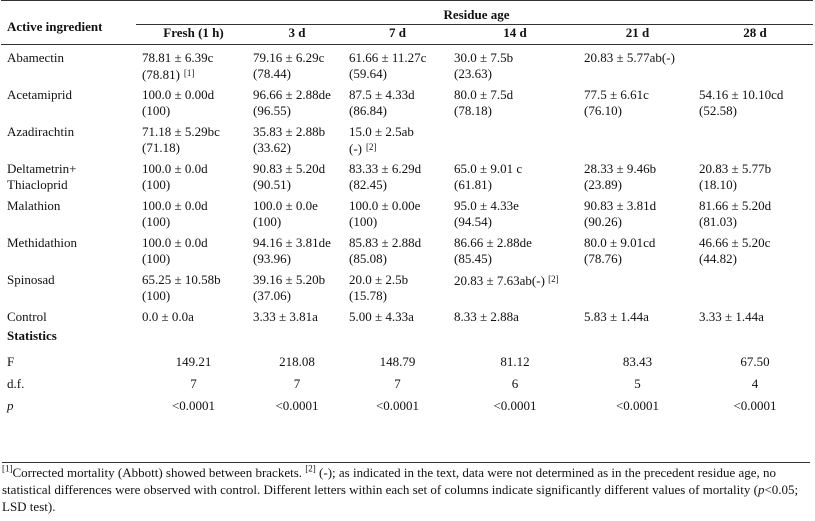 Image resolution: width=815 pixels, height=521 pixels. What do you see at coordinates (741, 94) in the screenshot?
I see `mortality-value: 54.16 ± 10.10cd` at bounding box center [741, 94].